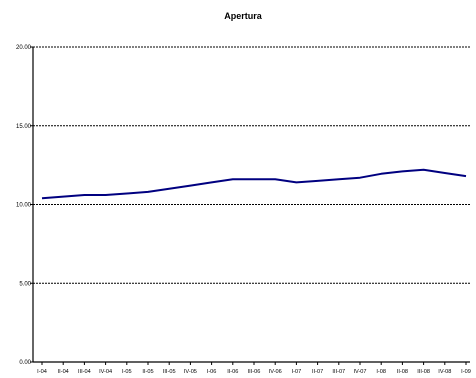 This screenshot has width=476, height=378. Describe the element at coordinates (297, 372) in the screenshot. I see `x-tick-label: I-07` at that location.